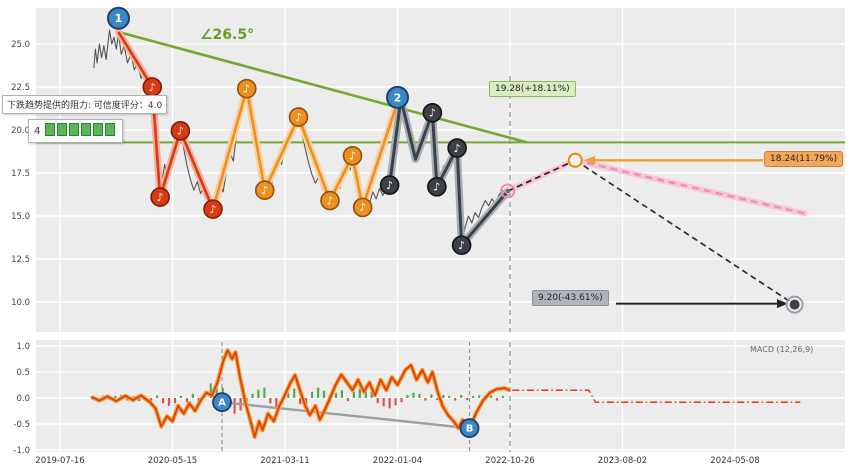 The height and width of the screenshot is (471, 849). I want to click on projection-up, so click(541, 175).